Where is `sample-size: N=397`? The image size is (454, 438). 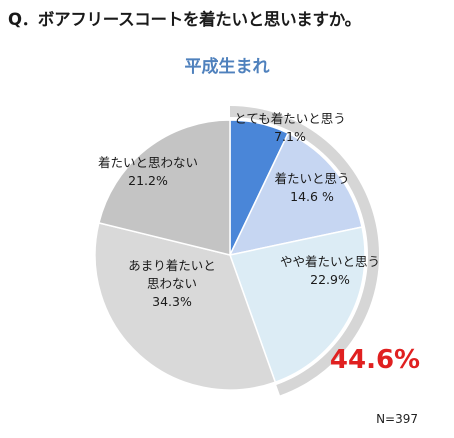
sample-size: N=397 is located at coordinates (397, 419).